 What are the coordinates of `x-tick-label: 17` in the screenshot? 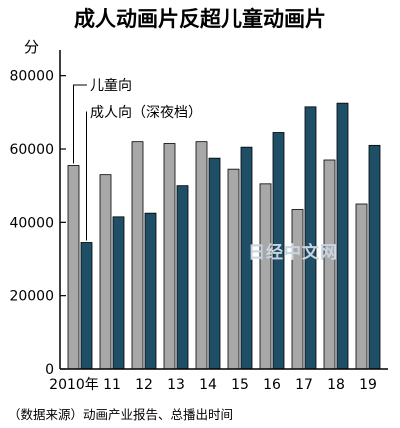 It's located at (304, 385).